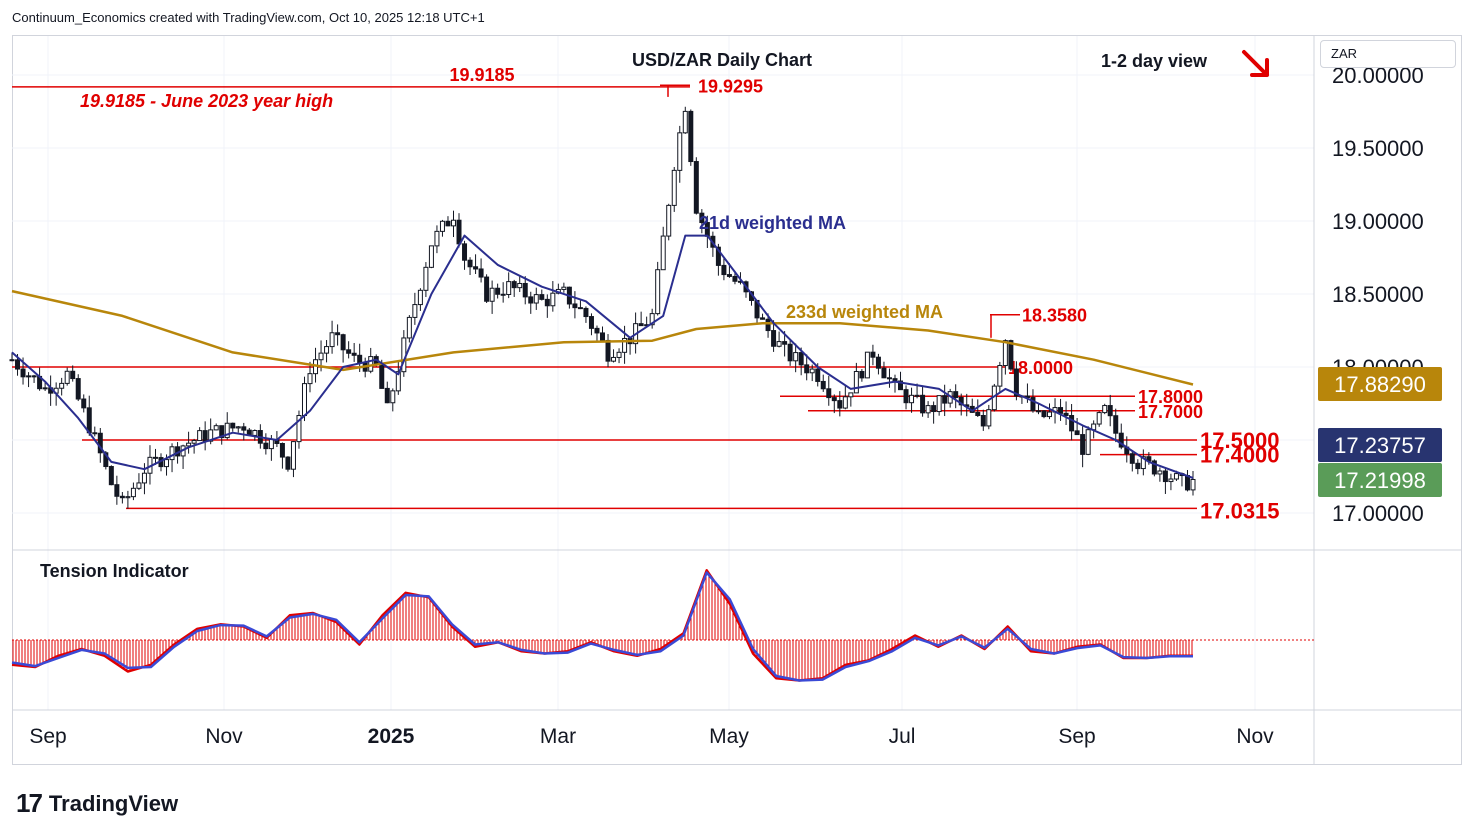 This screenshot has width=1474, height=840. Describe the element at coordinates (1040, 368) in the screenshot. I see `level-label: 18.0000` at that location.